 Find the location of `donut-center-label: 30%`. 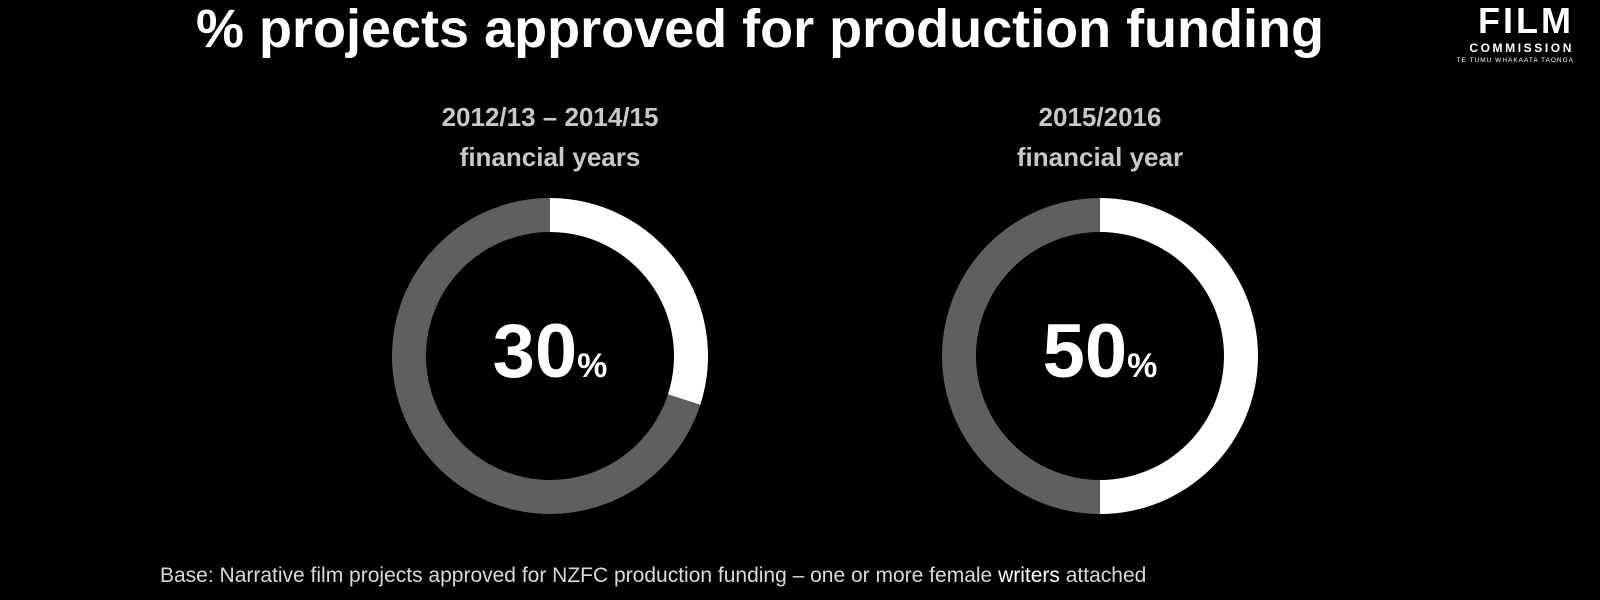

donut-center-label: 30% is located at coordinates (550, 362).